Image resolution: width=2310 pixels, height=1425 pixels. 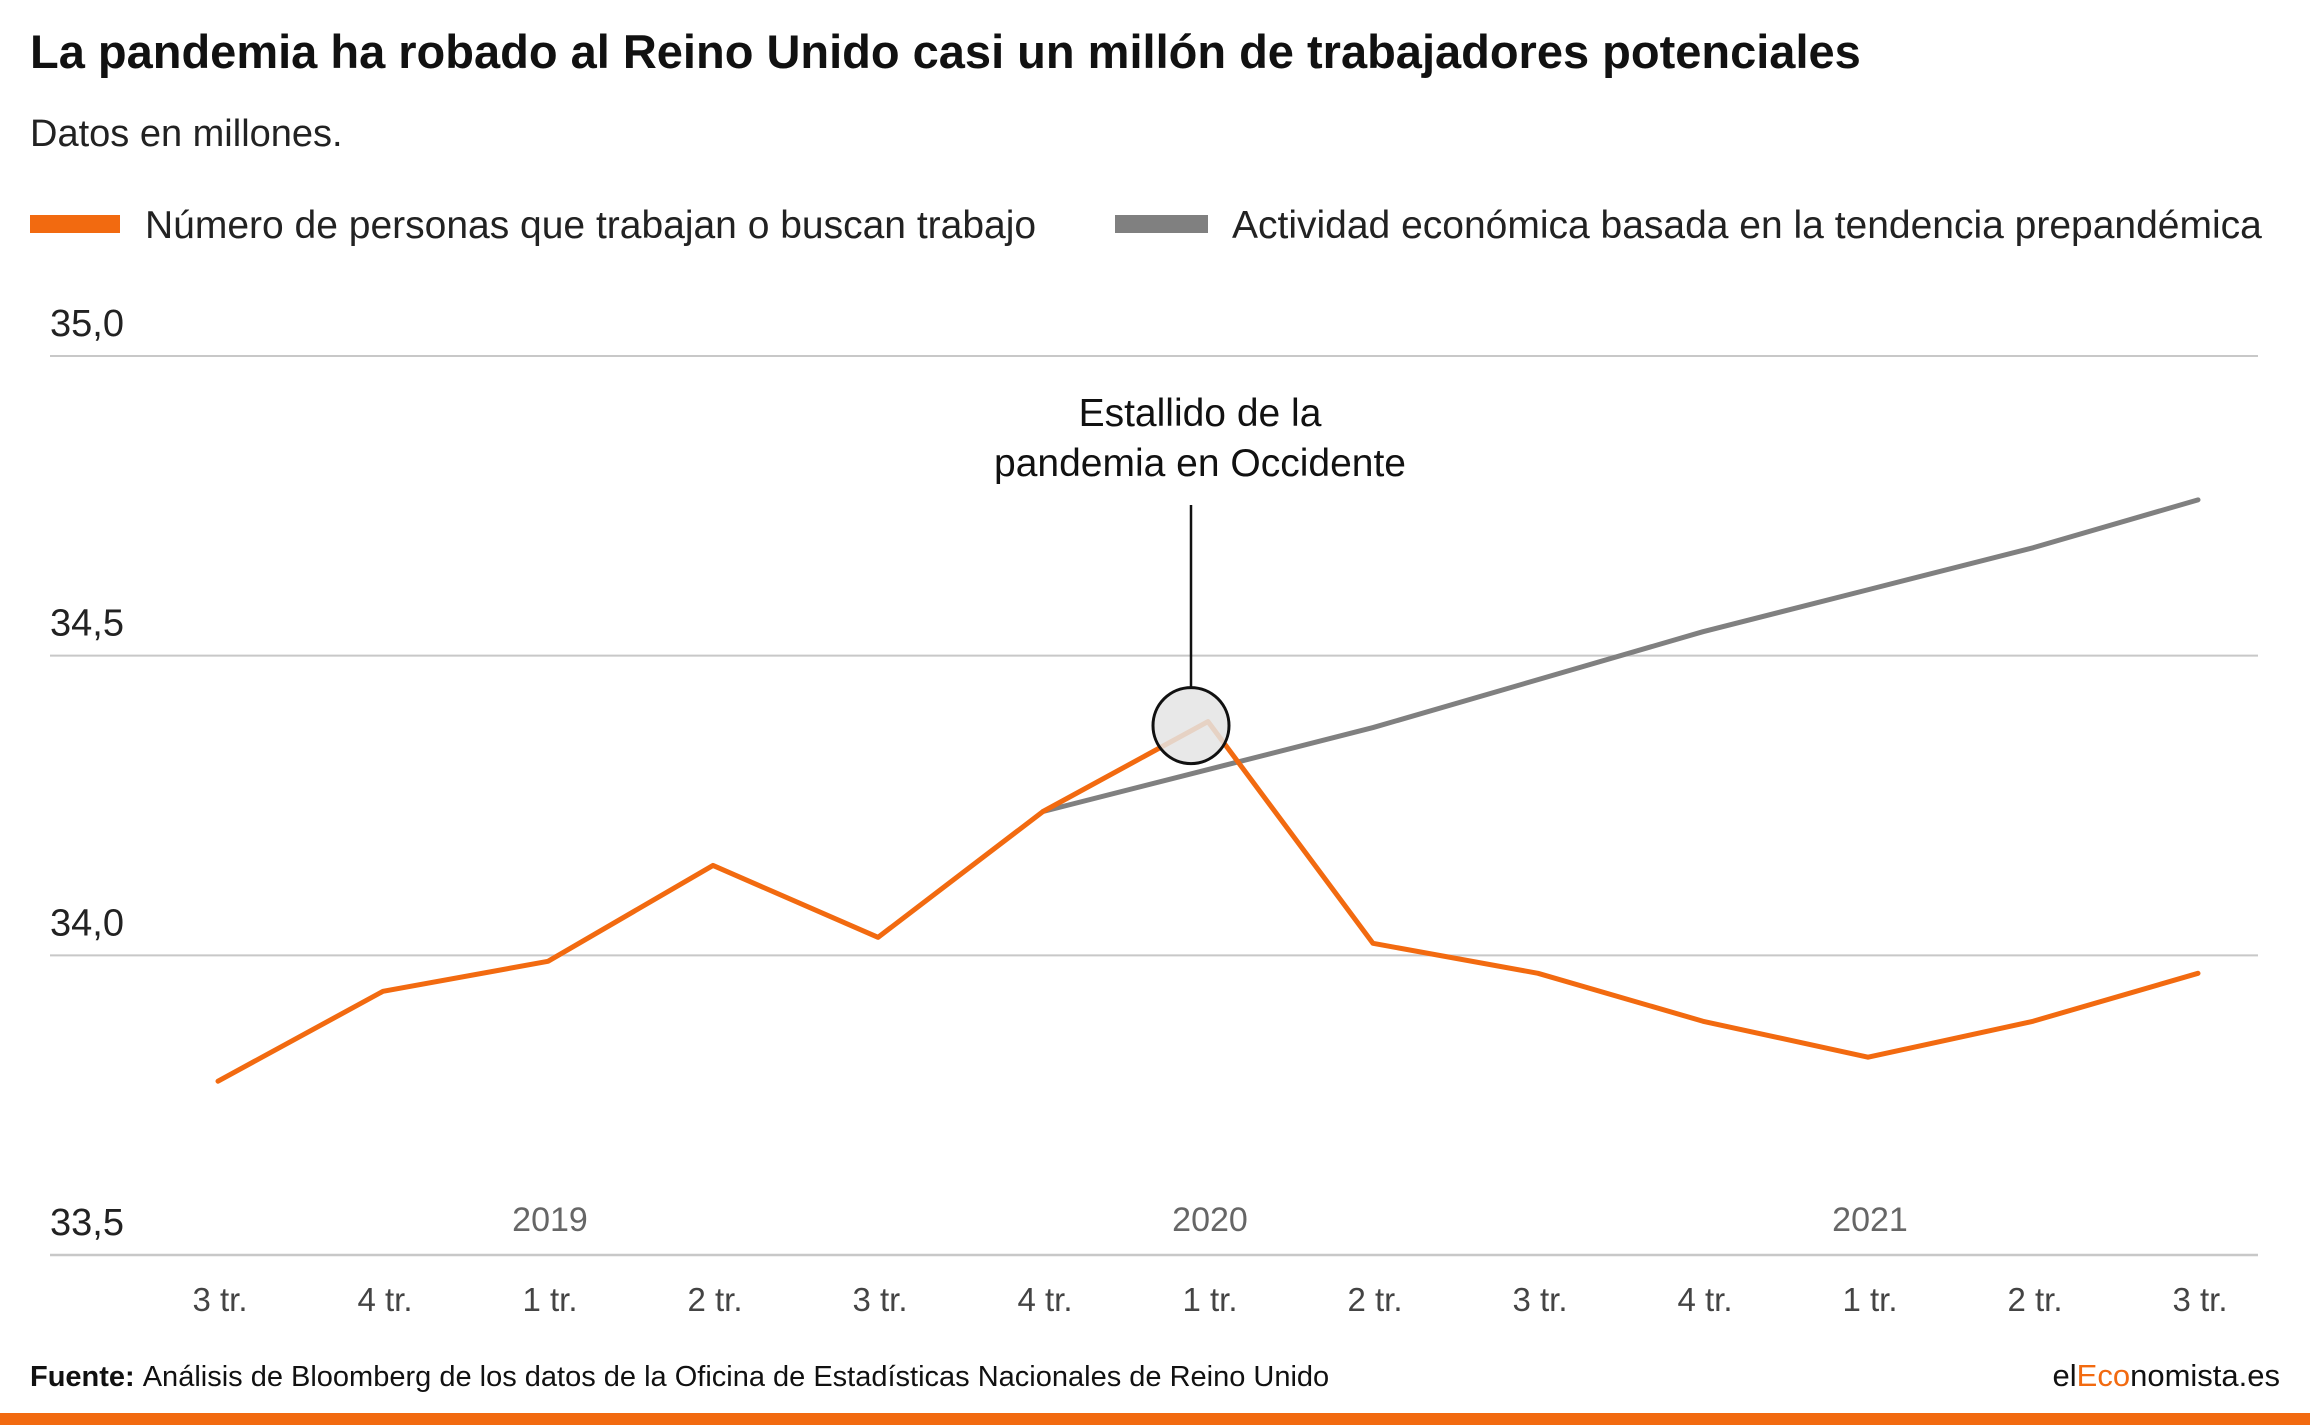 I want to click on year-labels: 2019 2020 2021, so click(x=1210, y=1220).